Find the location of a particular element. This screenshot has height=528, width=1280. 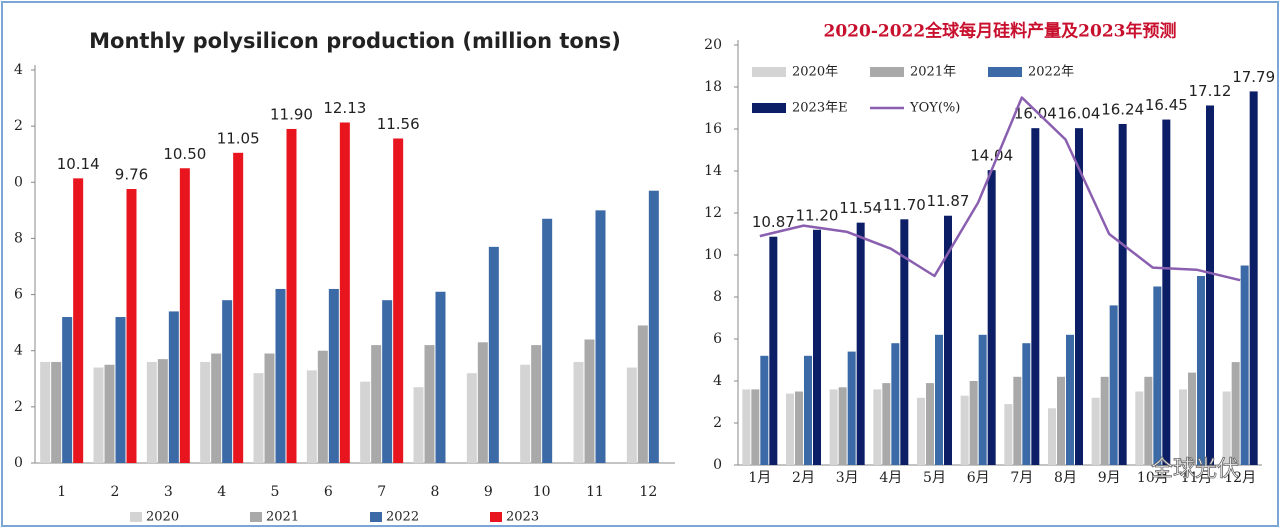

y-tick-label: 14 is located at coordinates (713, 171).